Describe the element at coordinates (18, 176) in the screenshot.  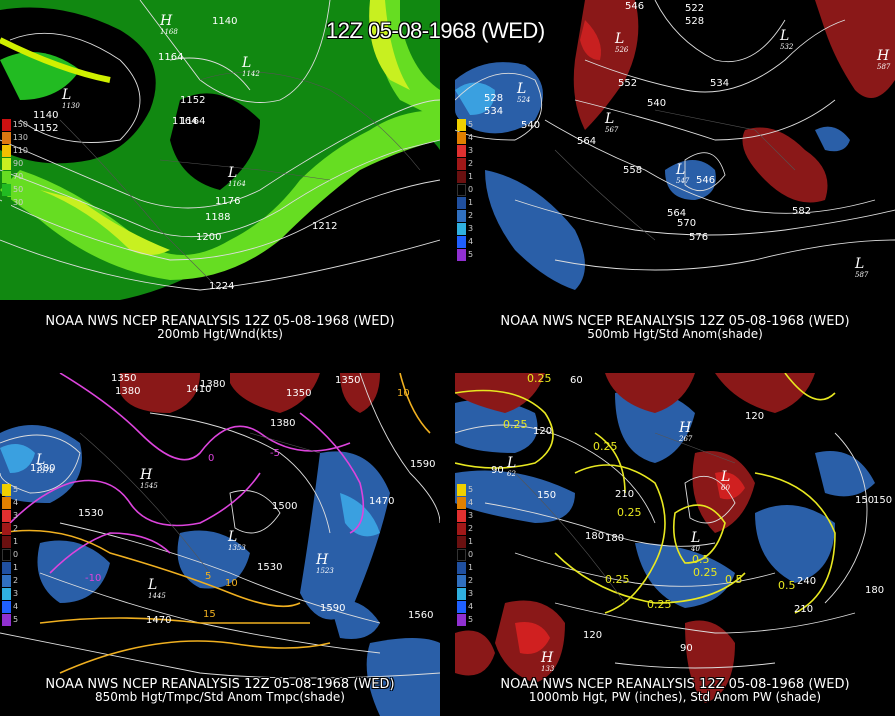
I see `legend-label: 70` at that location.